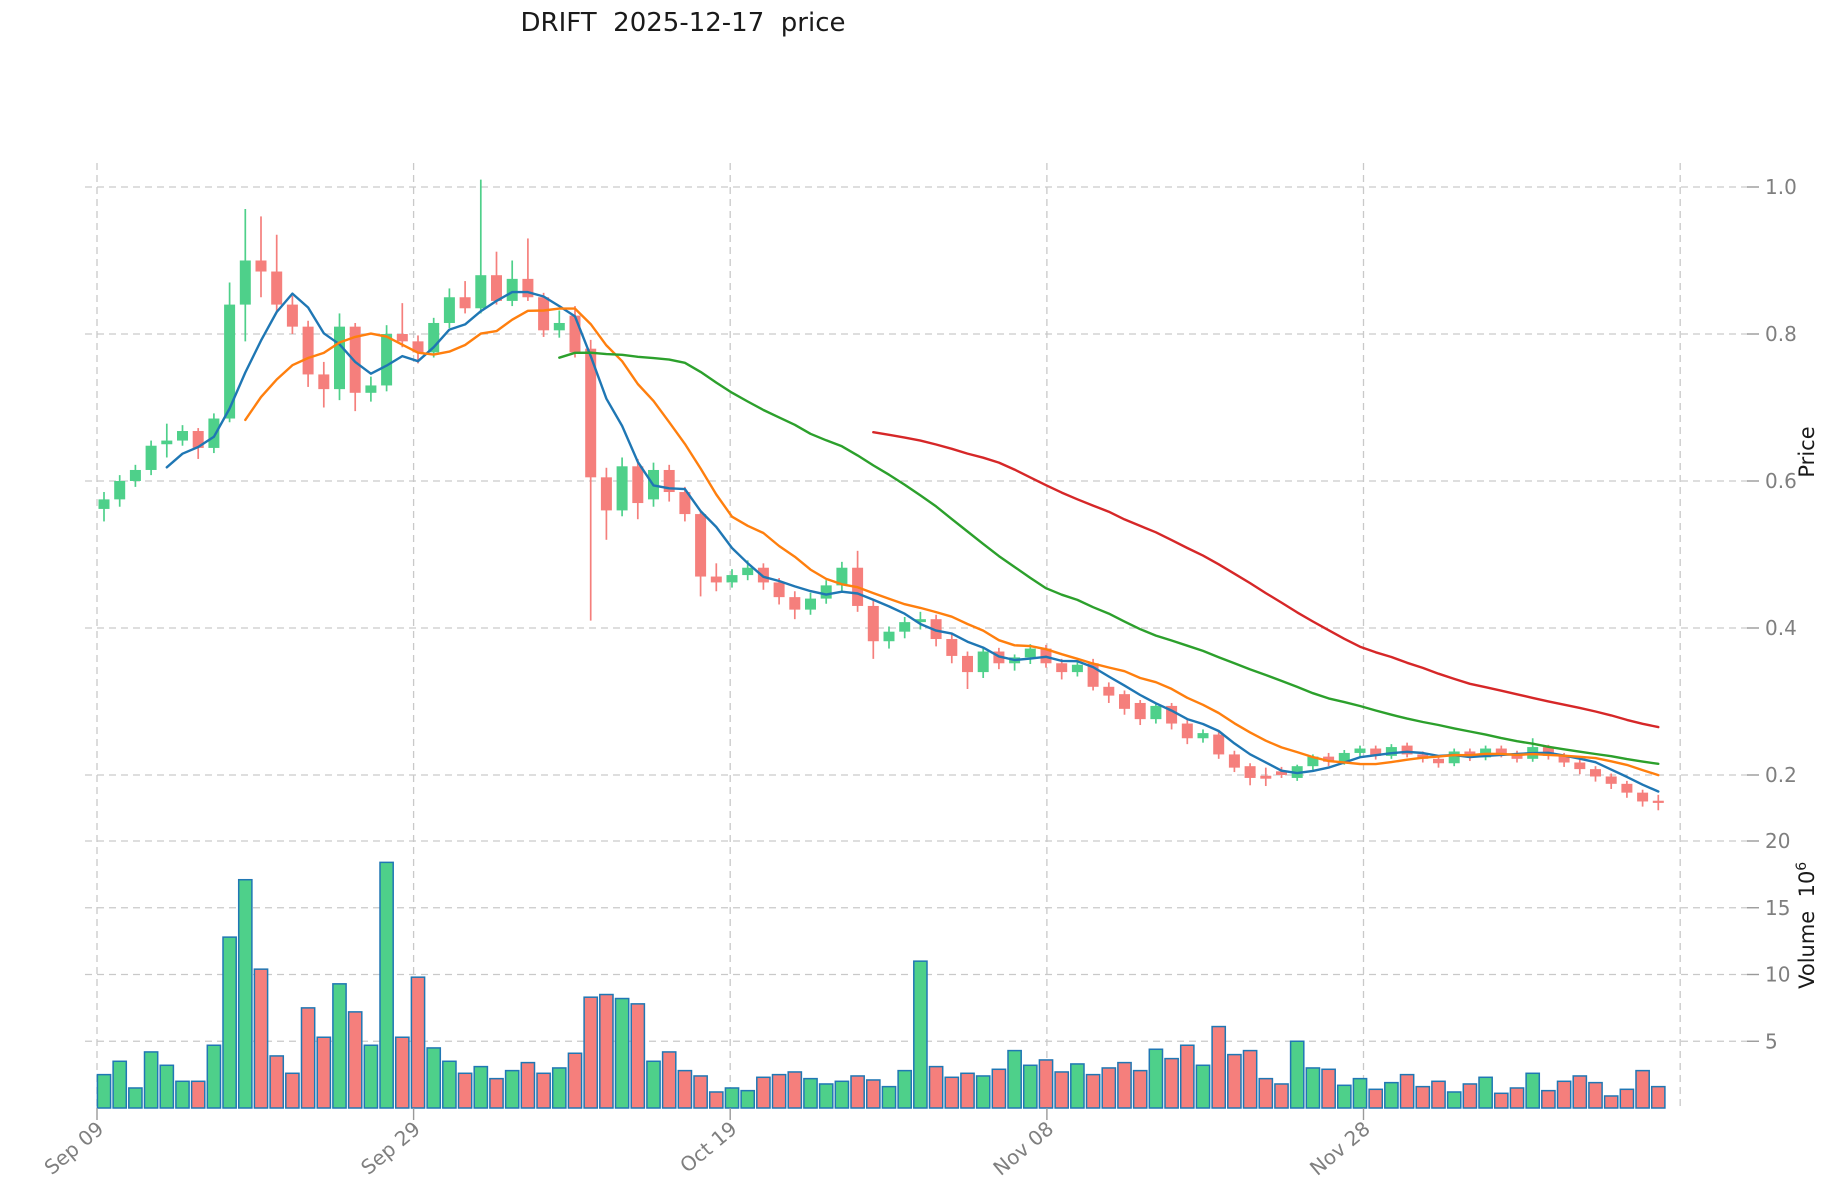 This screenshot has width=1834, height=1202. What do you see at coordinates (708, 1146) in the screenshot?
I see `date-tick-label: Oct 19` at bounding box center [708, 1146].